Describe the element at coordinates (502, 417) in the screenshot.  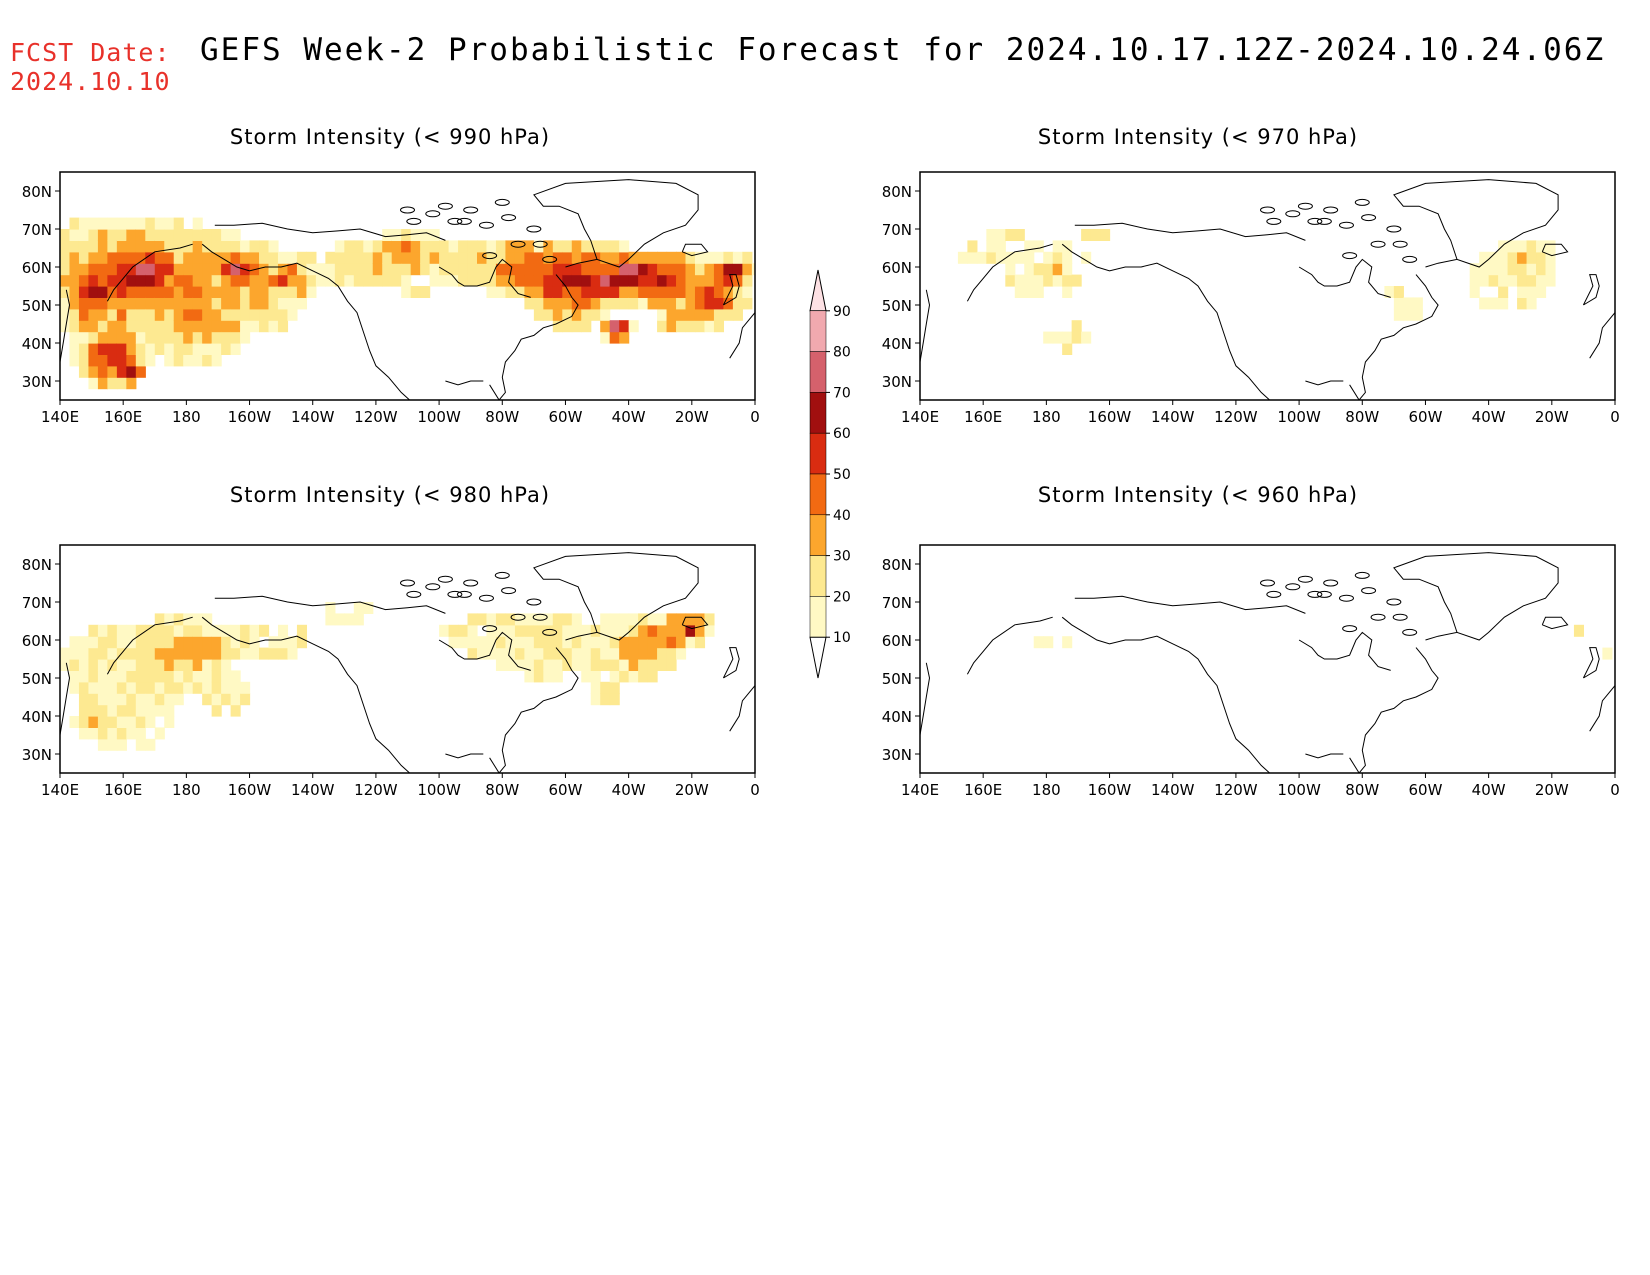
I see `lon-tick-label: 80W` at that location.